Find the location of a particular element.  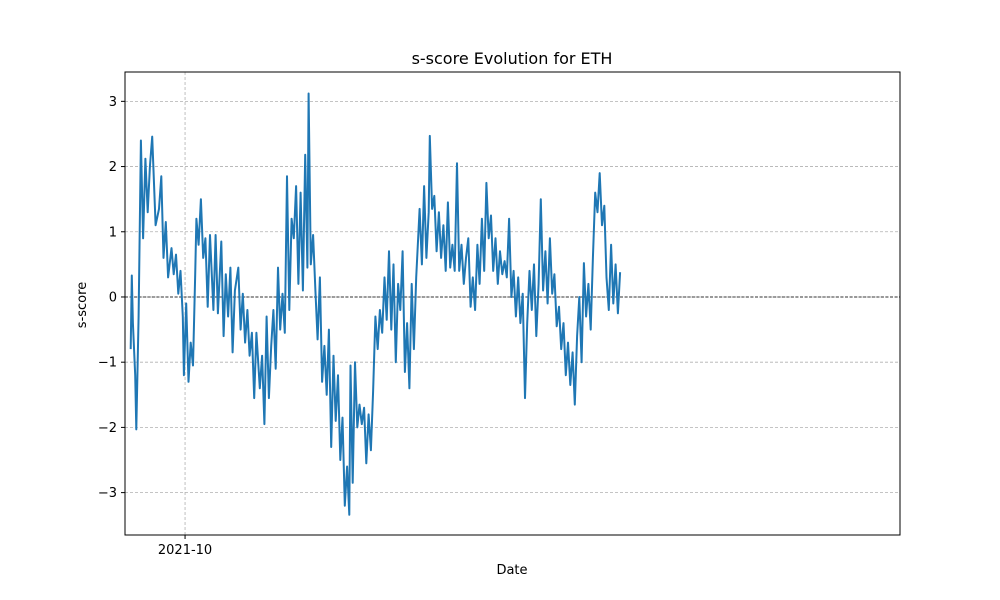

y-tick-label: 1 is located at coordinates (113, 232).